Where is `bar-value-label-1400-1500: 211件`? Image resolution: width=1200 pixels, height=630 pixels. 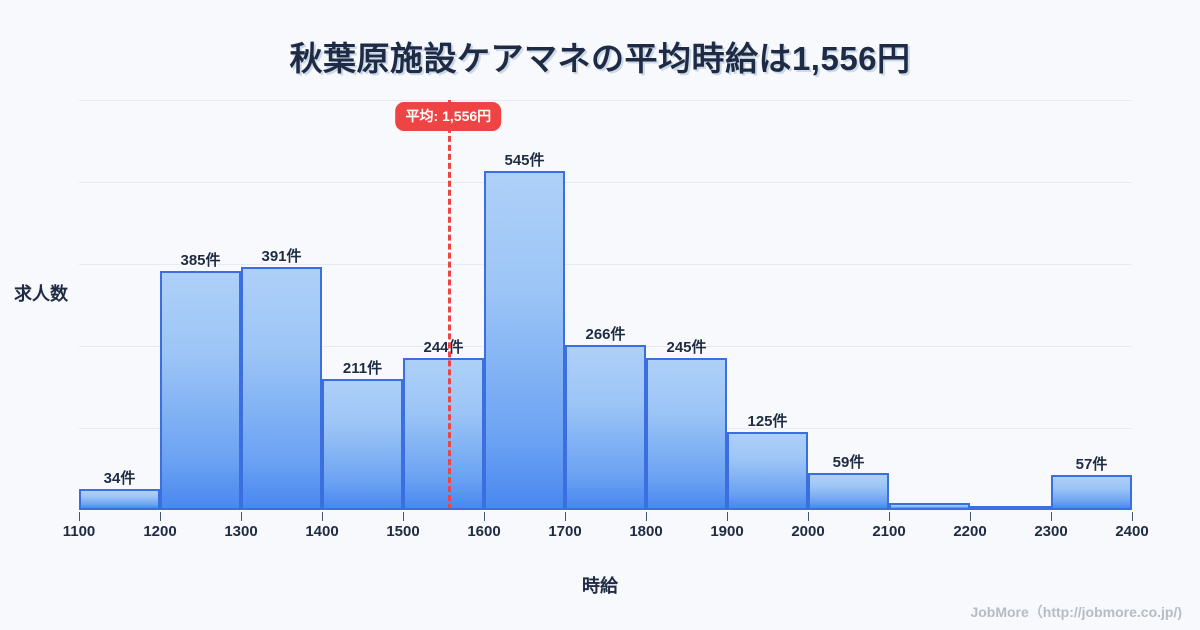
bar-value-label-1400-1500: 211件 is located at coordinates (362, 368).